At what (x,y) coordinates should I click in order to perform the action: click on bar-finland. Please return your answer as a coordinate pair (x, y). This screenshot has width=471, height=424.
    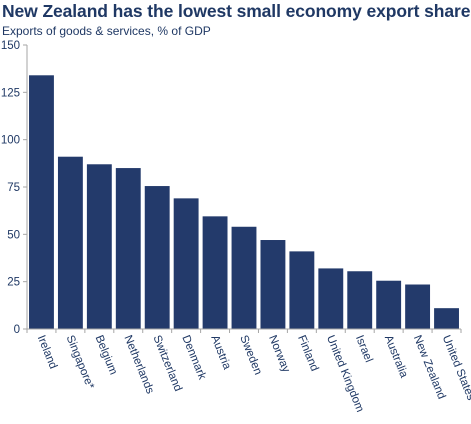
    Looking at the image, I should click on (302, 290).